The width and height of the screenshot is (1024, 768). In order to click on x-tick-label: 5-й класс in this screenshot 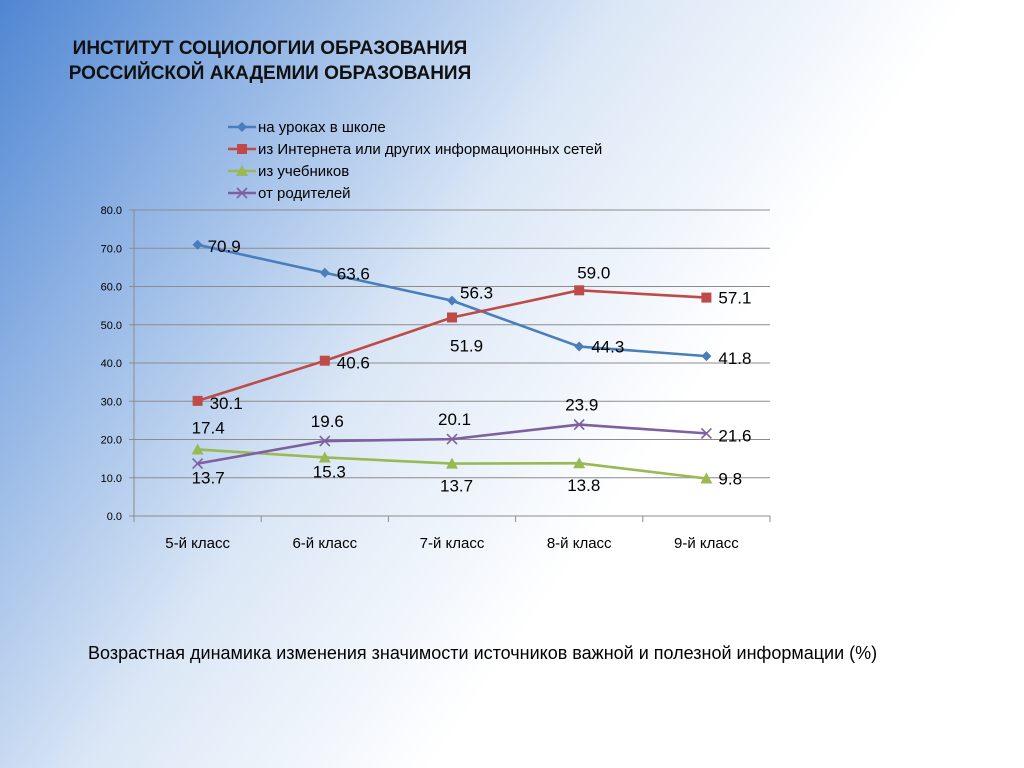, I will do `click(197, 543)`.